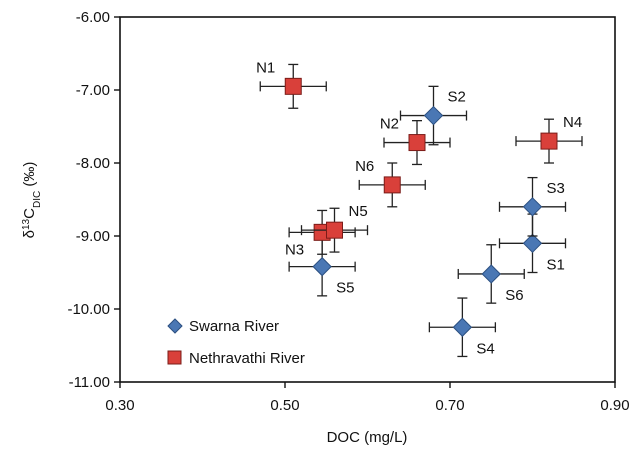  I want to click on point-label: S1, so click(556, 264).